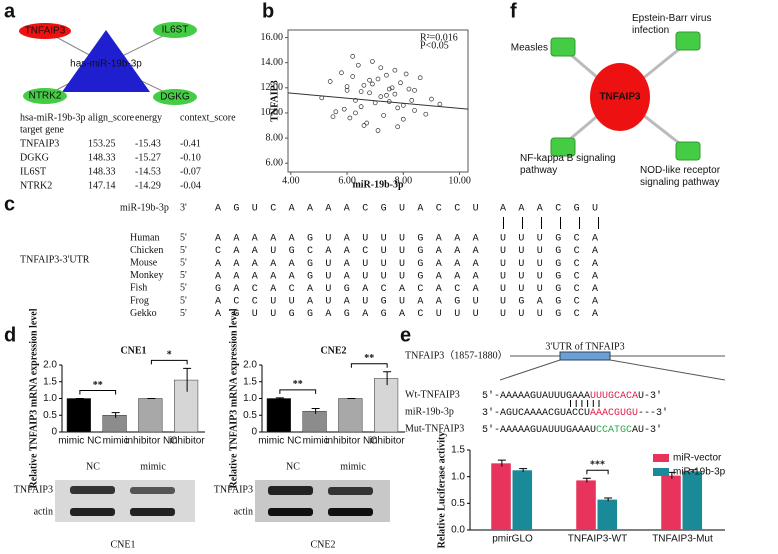 This screenshot has width=778, height=554. Describe the element at coordinates (456, 355) in the screenshot. I see `gene-label: TNFAIP3（1857-1880）` at that location.